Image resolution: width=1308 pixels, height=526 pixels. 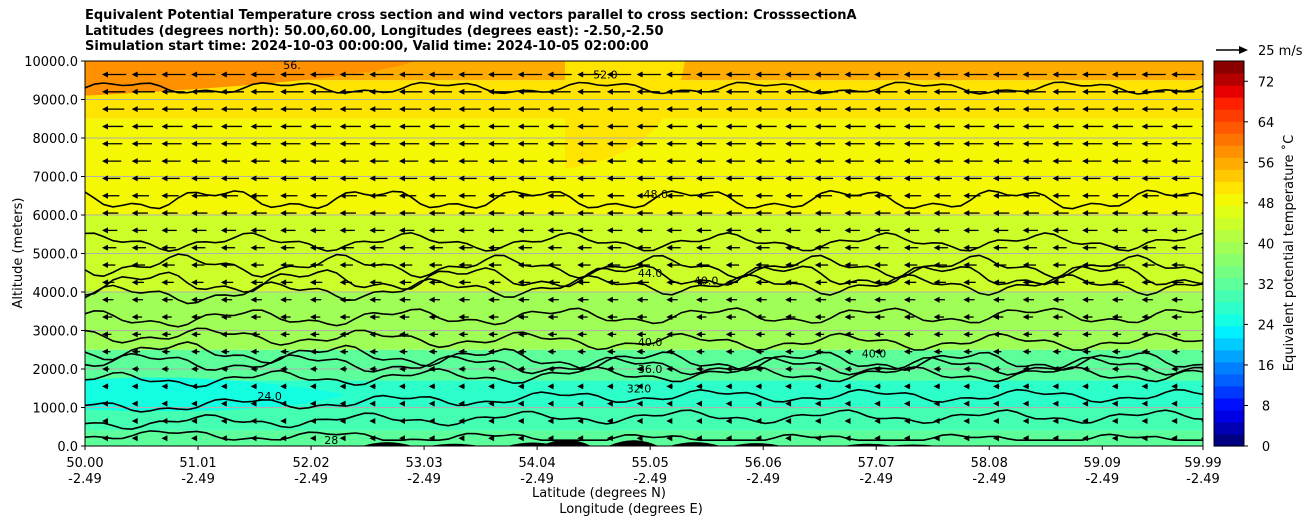 What do you see at coordinates (989, 479) in the screenshot?
I see `x-tick-lon-8: -2.49` at bounding box center [989, 479].